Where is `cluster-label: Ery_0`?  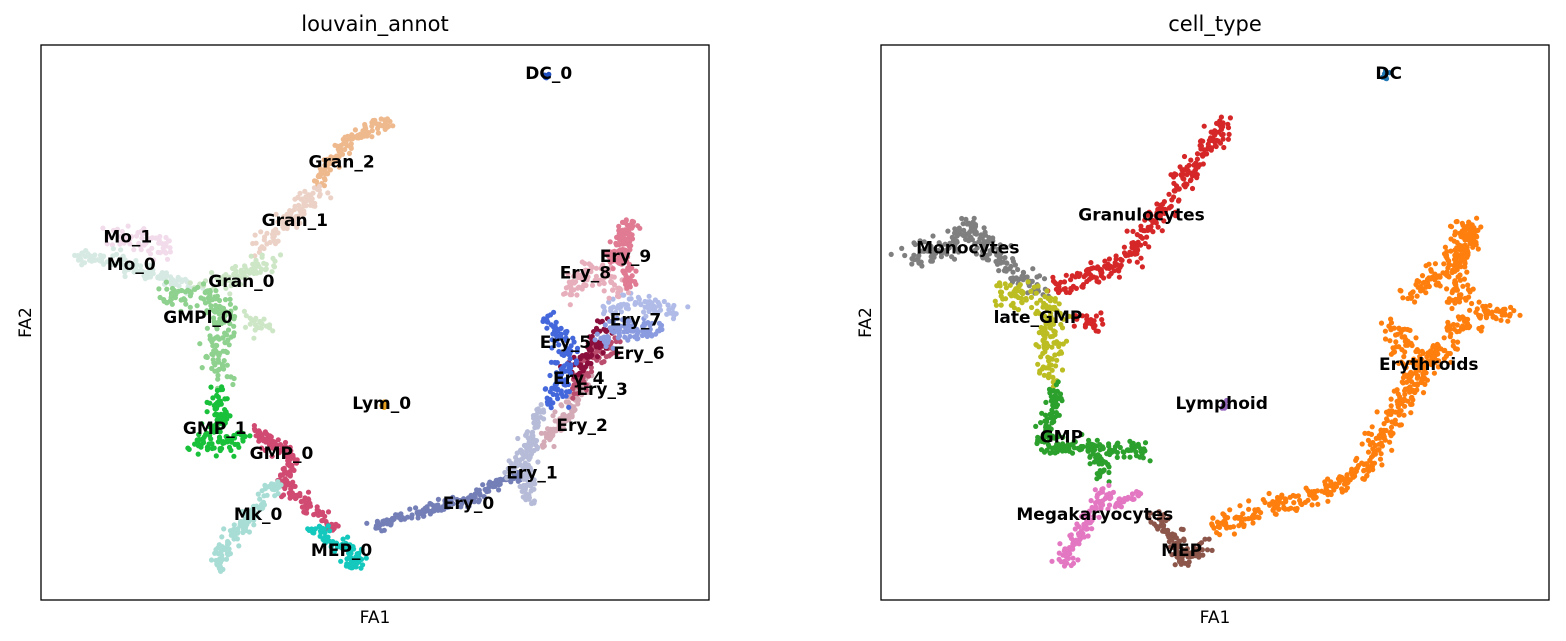
cluster-label: Ery_0 is located at coordinates (469, 504).